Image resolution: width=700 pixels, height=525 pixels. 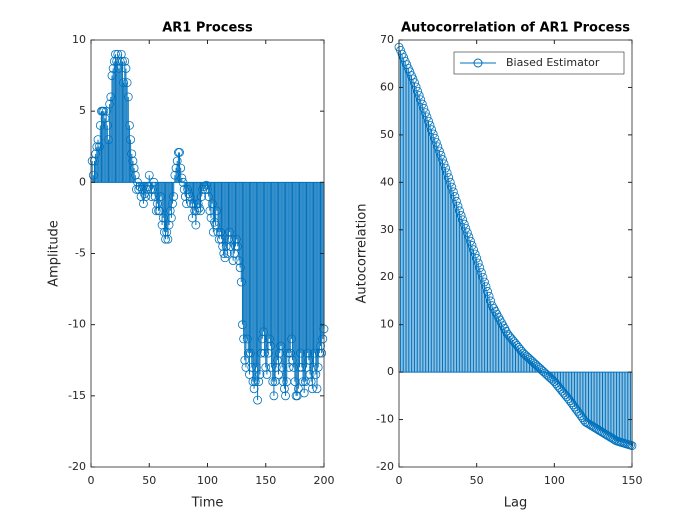 What do you see at coordinates (478, 63) in the screenshot?
I see `legend-marker` at bounding box center [478, 63].